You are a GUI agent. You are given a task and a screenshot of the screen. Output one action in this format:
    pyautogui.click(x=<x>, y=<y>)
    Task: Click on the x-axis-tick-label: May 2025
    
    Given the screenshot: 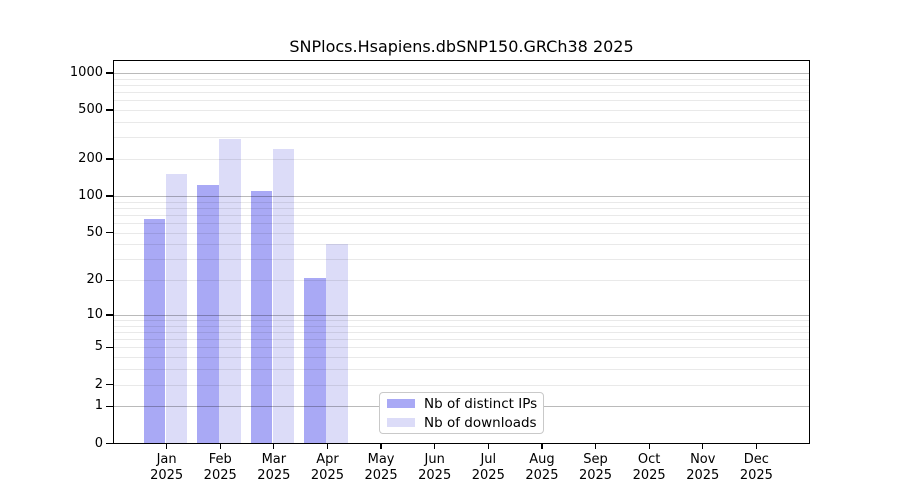 What is the action you would take?
    pyautogui.click(x=381, y=468)
    